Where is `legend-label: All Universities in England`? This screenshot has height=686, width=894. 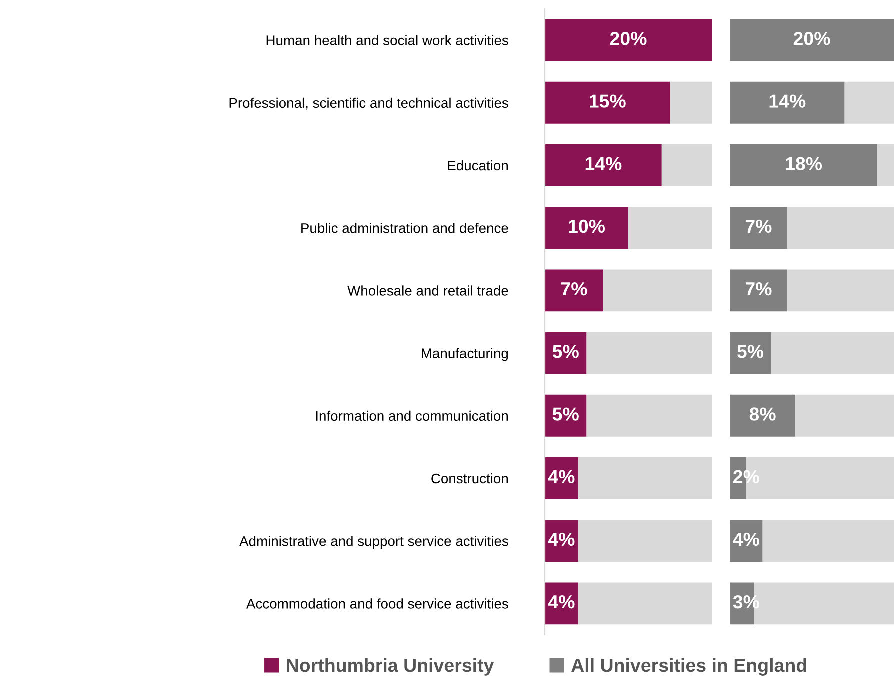
legend-label: All Universities in England is located at coordinates (689, 667).